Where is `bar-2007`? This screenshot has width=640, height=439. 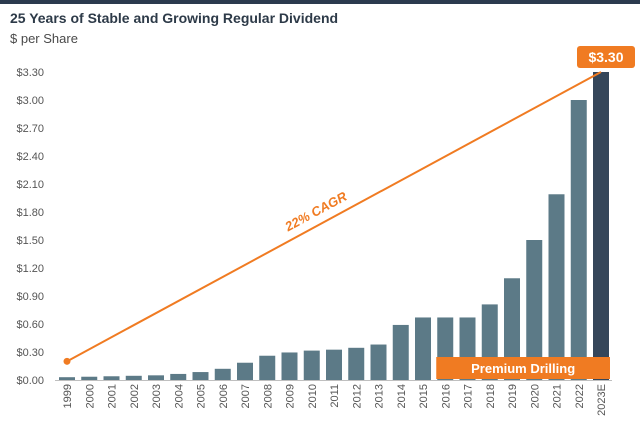
bar-2007 is located at coordinates (245, 371).